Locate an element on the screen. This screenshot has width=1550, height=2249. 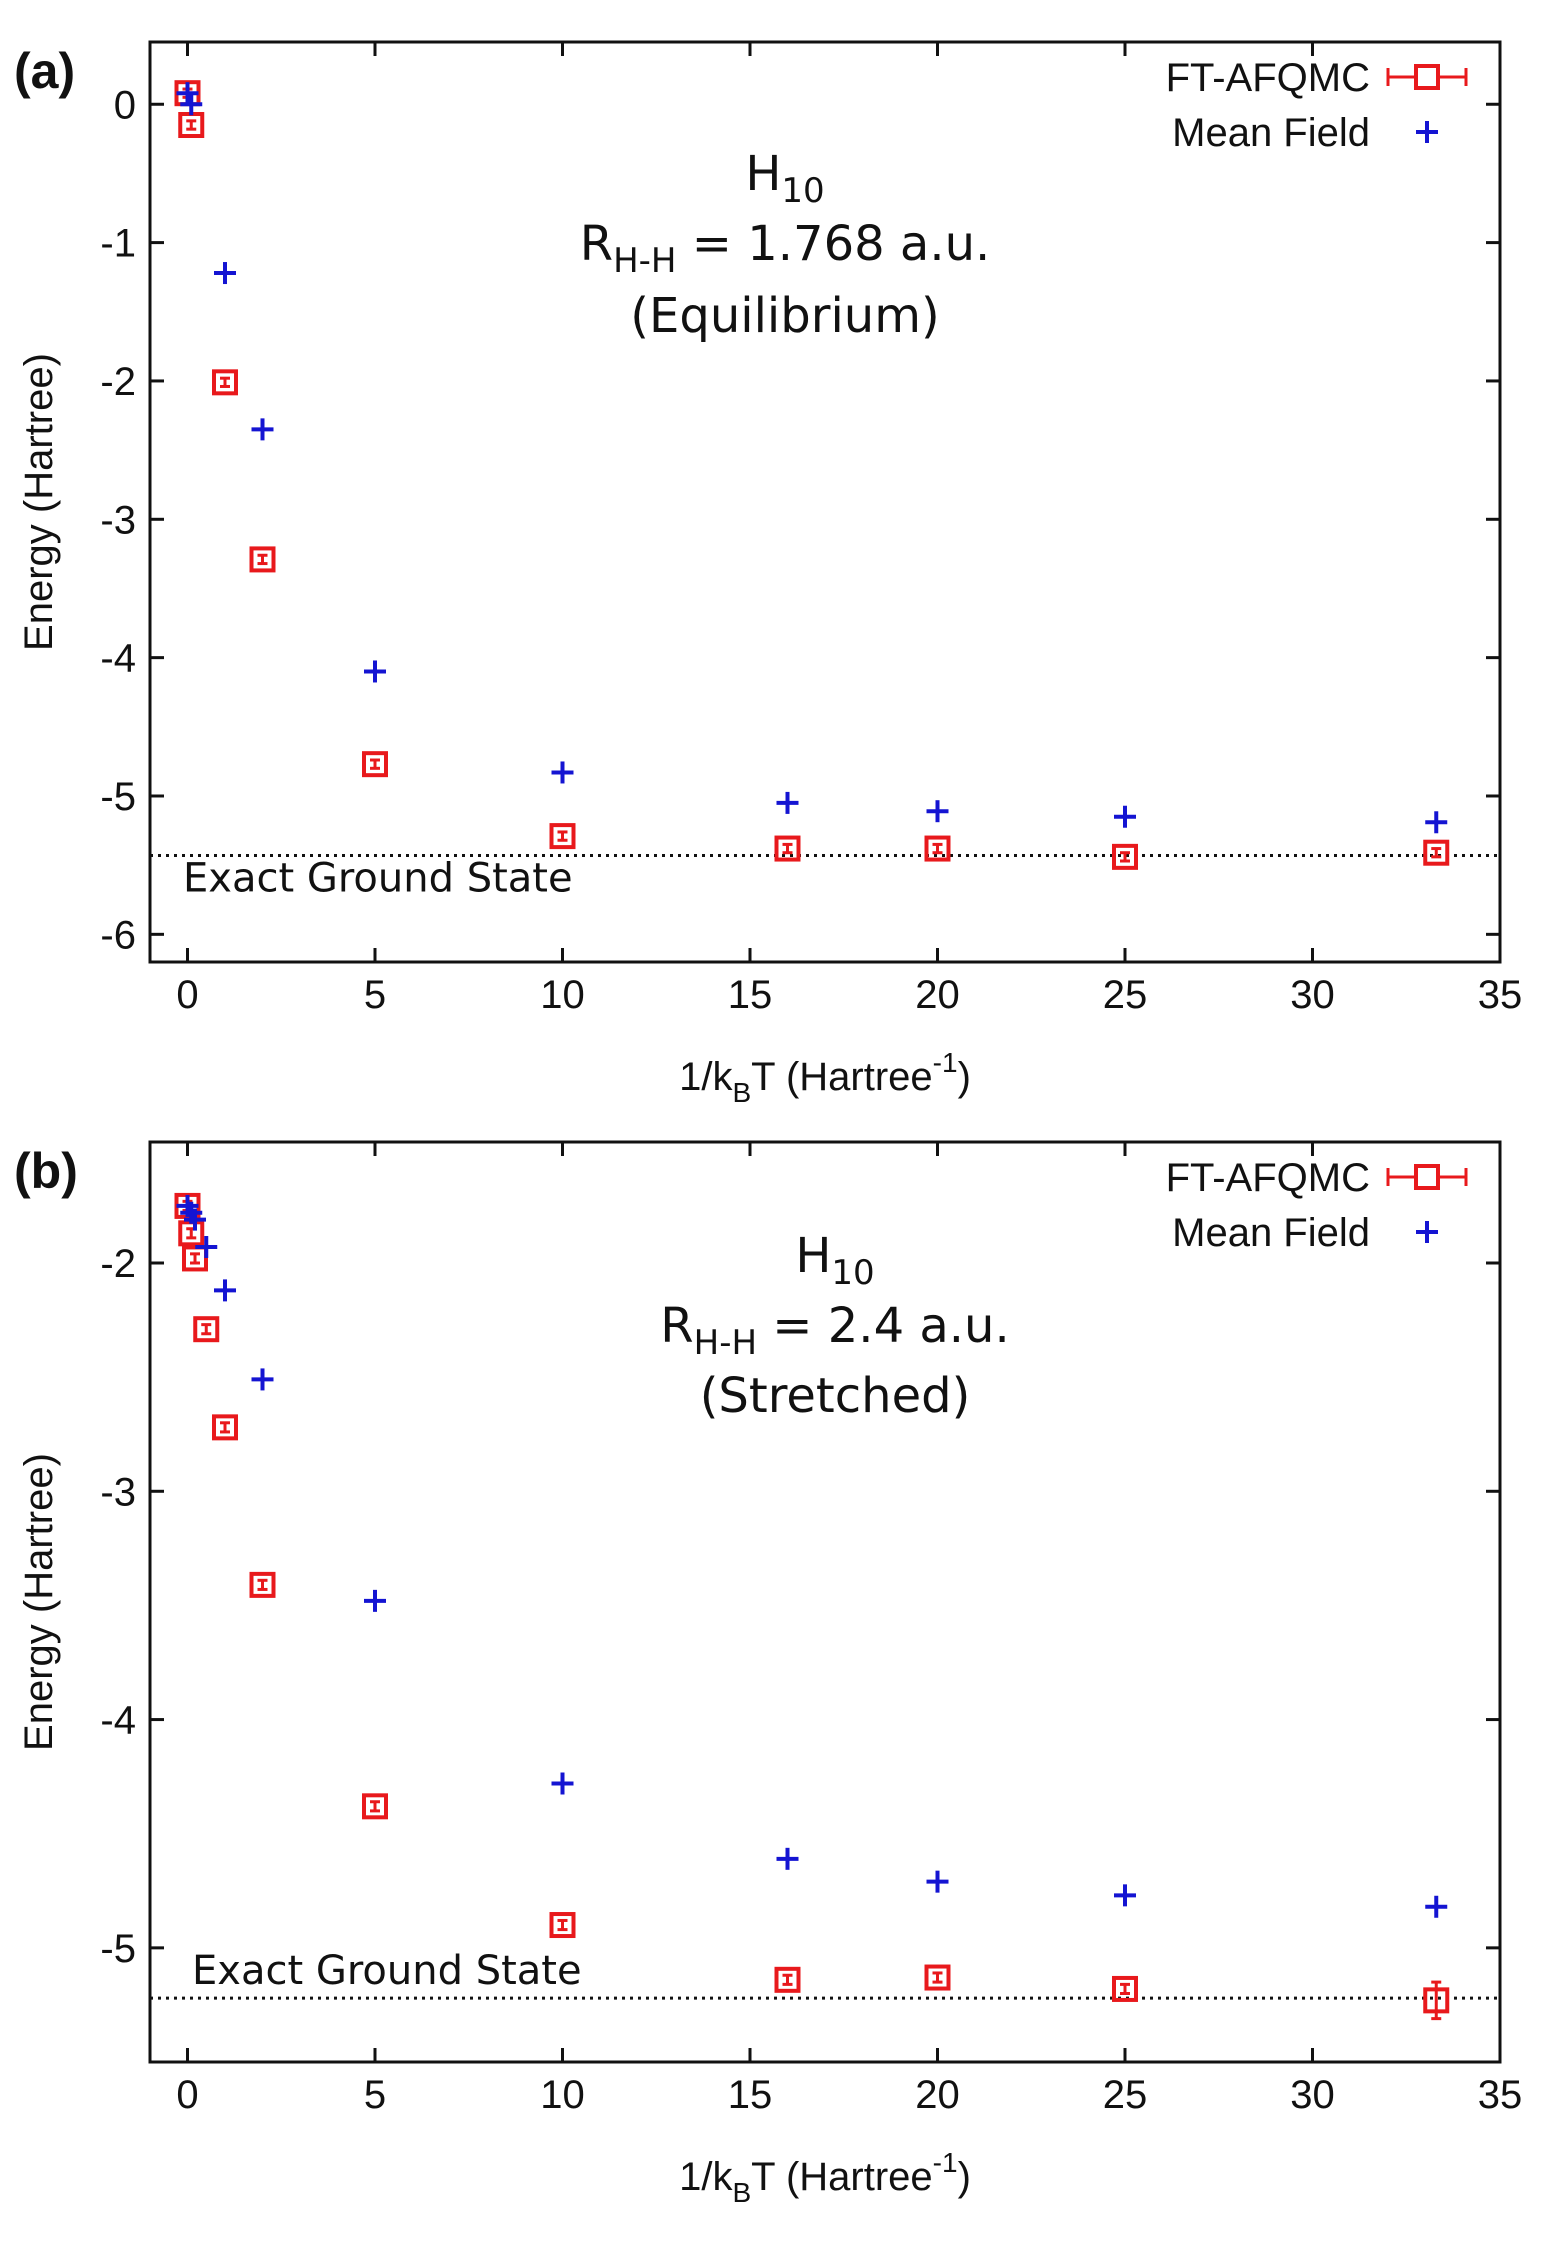
x-tick-label: 20 is located at coordinates (937, 995).